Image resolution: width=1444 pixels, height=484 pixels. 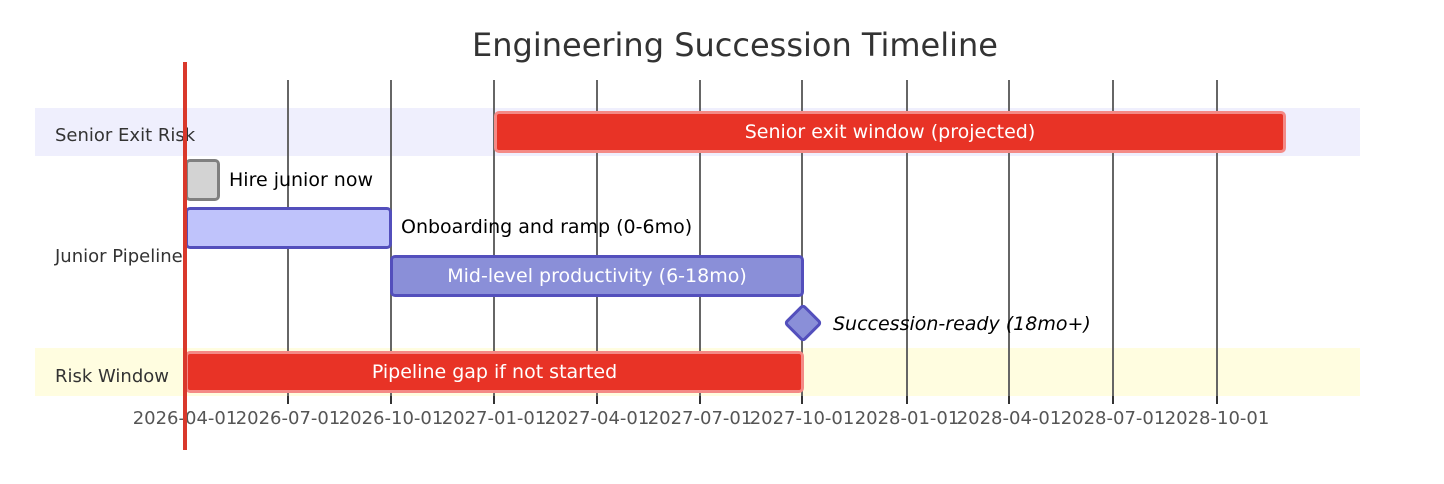 I want to click on milestone-label-succession: Succession-ready (18mo+), so click(x=962, y=324).